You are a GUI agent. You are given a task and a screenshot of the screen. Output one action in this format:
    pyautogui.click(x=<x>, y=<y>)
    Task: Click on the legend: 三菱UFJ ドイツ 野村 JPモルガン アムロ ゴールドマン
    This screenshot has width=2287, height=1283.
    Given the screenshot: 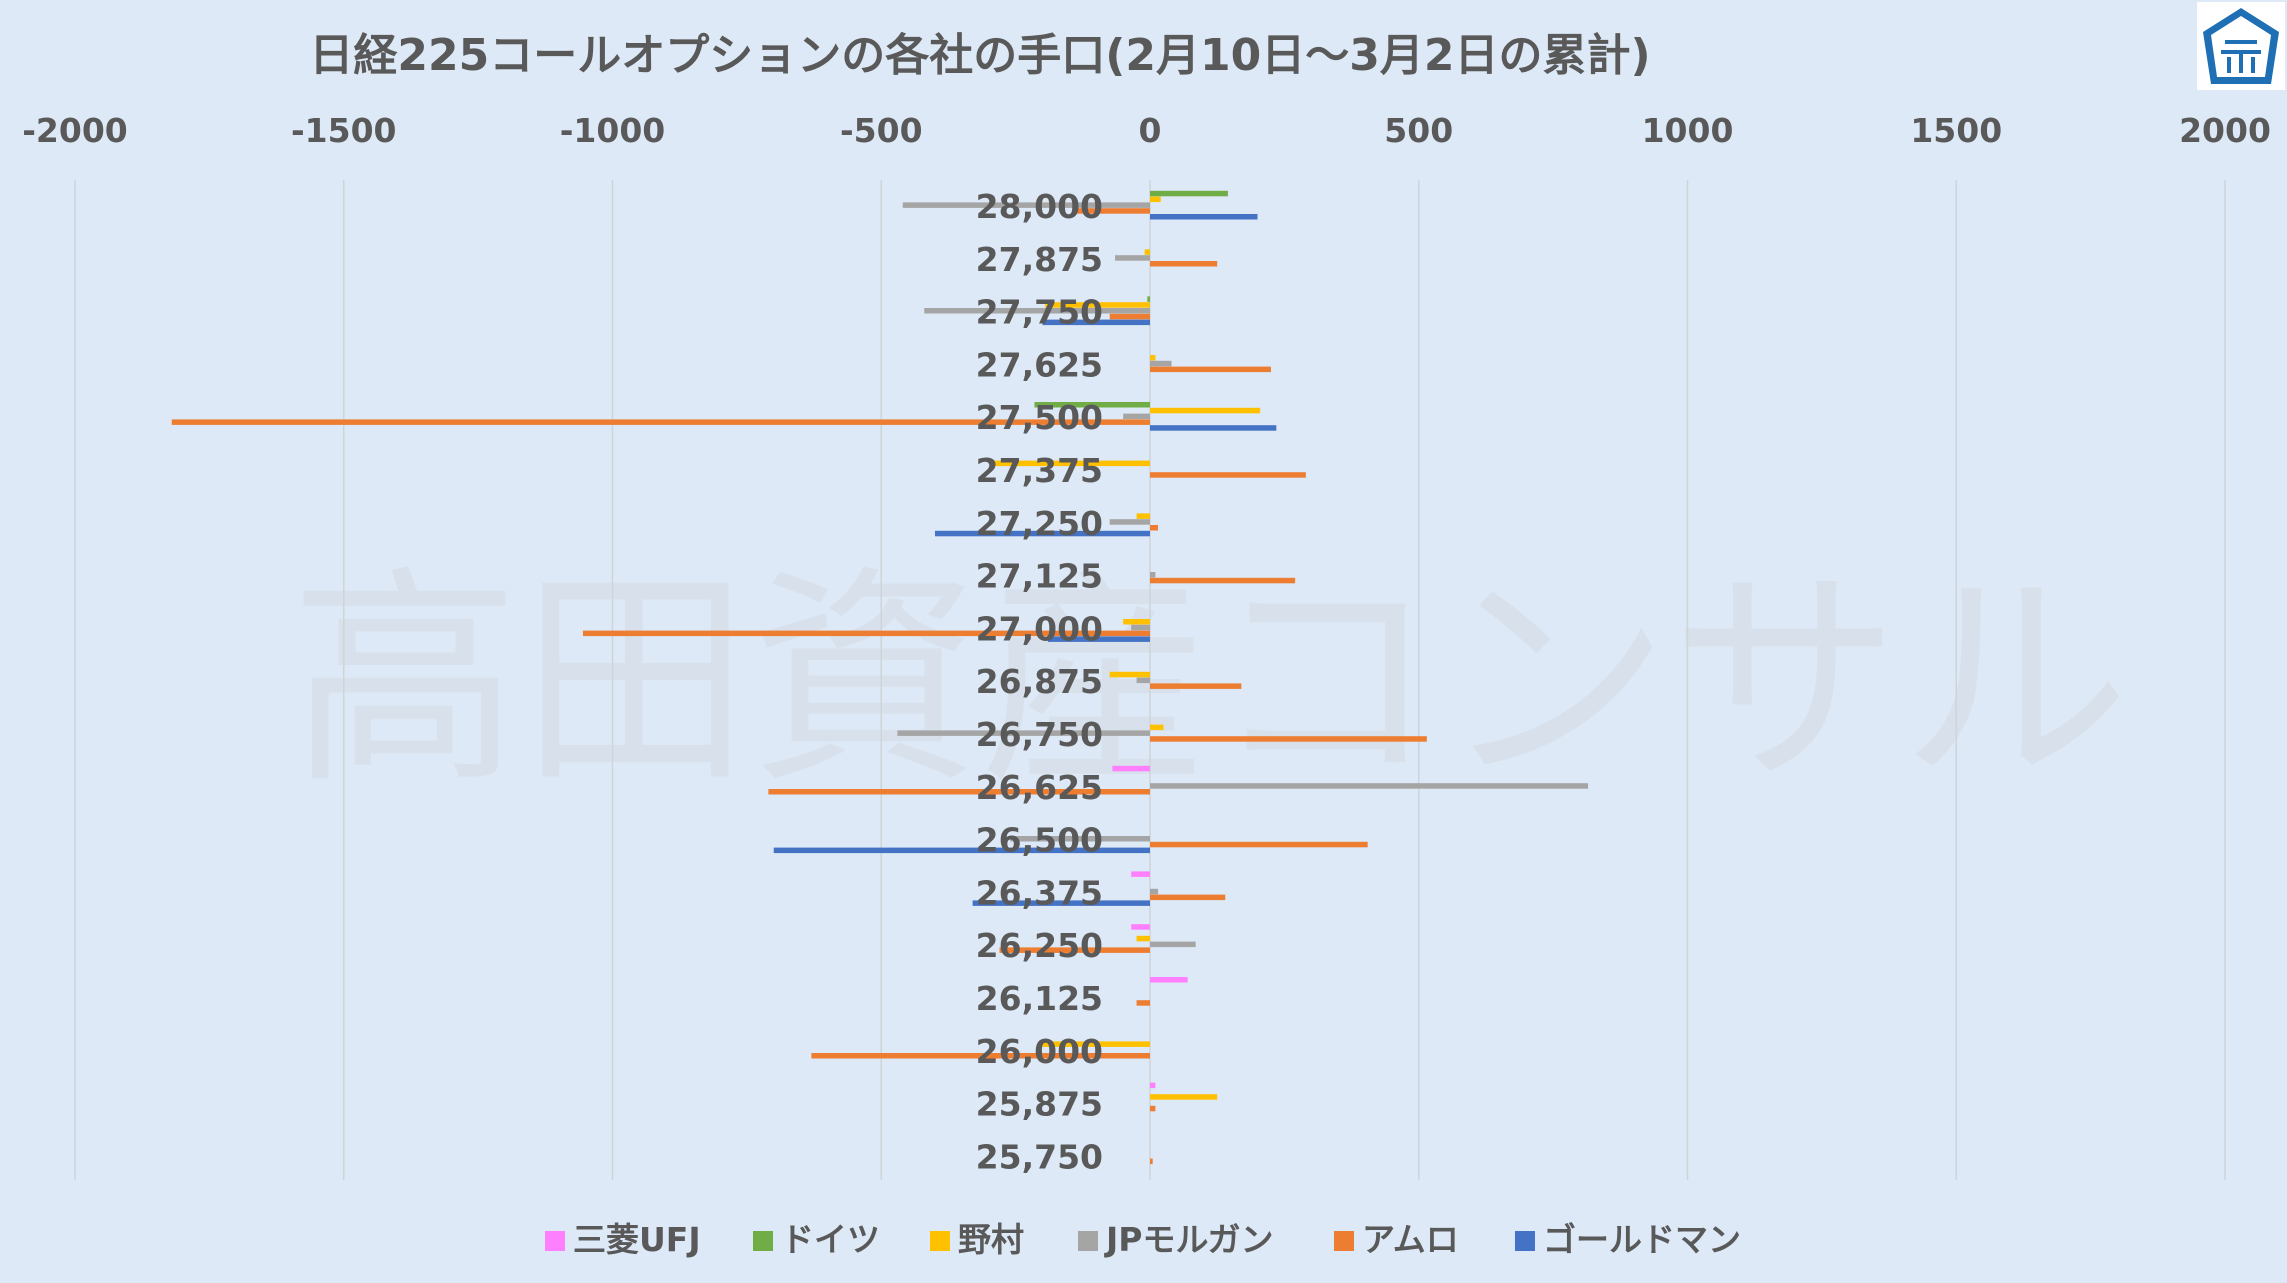 What is the action you would take?
    pyautogui.click(x=1143, y=1239)
    